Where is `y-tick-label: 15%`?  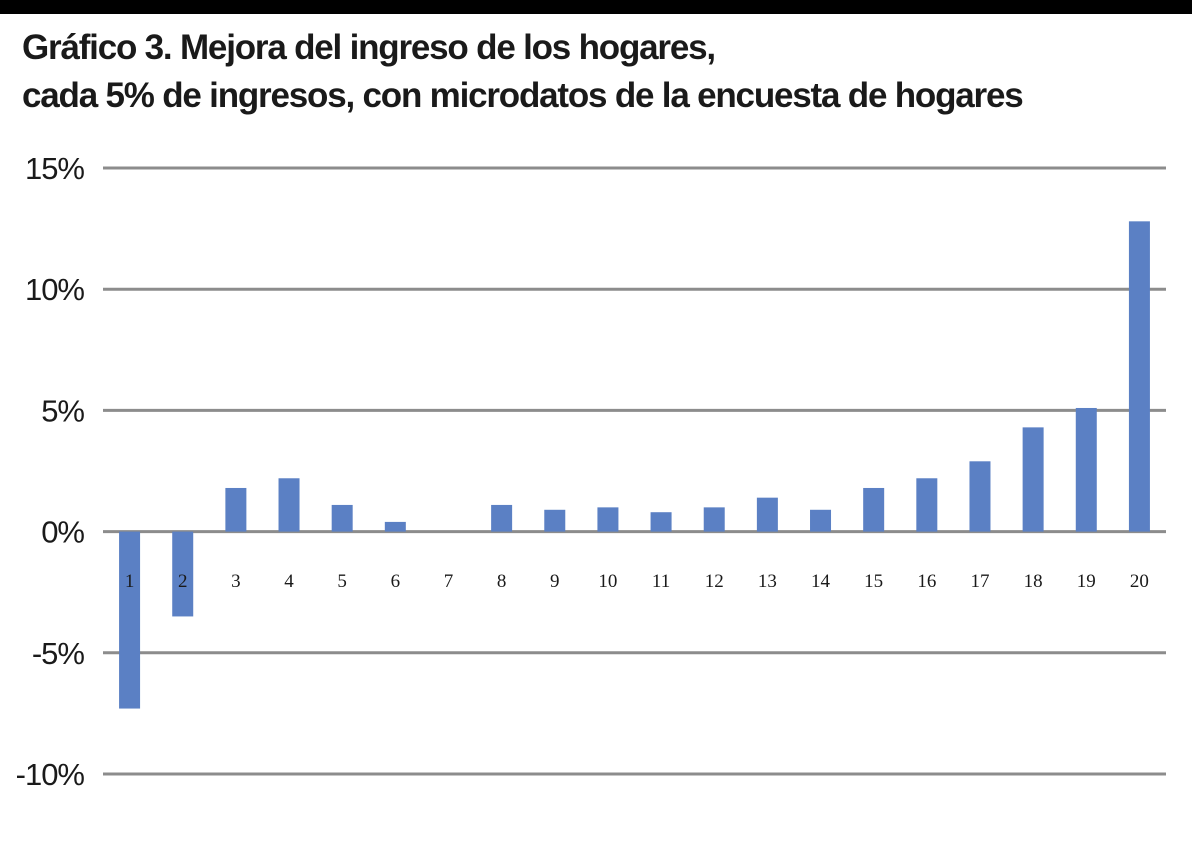 y-tick-label: 15% is located at coordinates (54, 168).